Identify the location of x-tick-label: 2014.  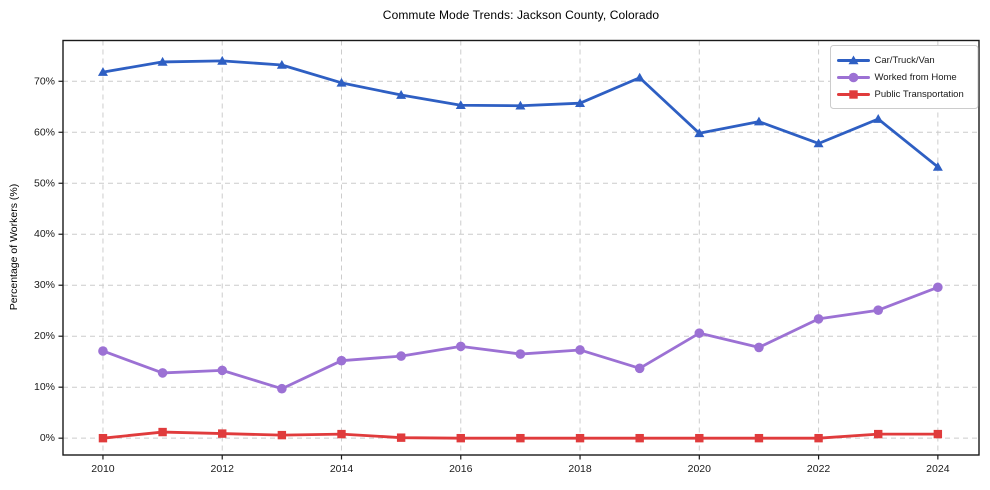
(342, 469).